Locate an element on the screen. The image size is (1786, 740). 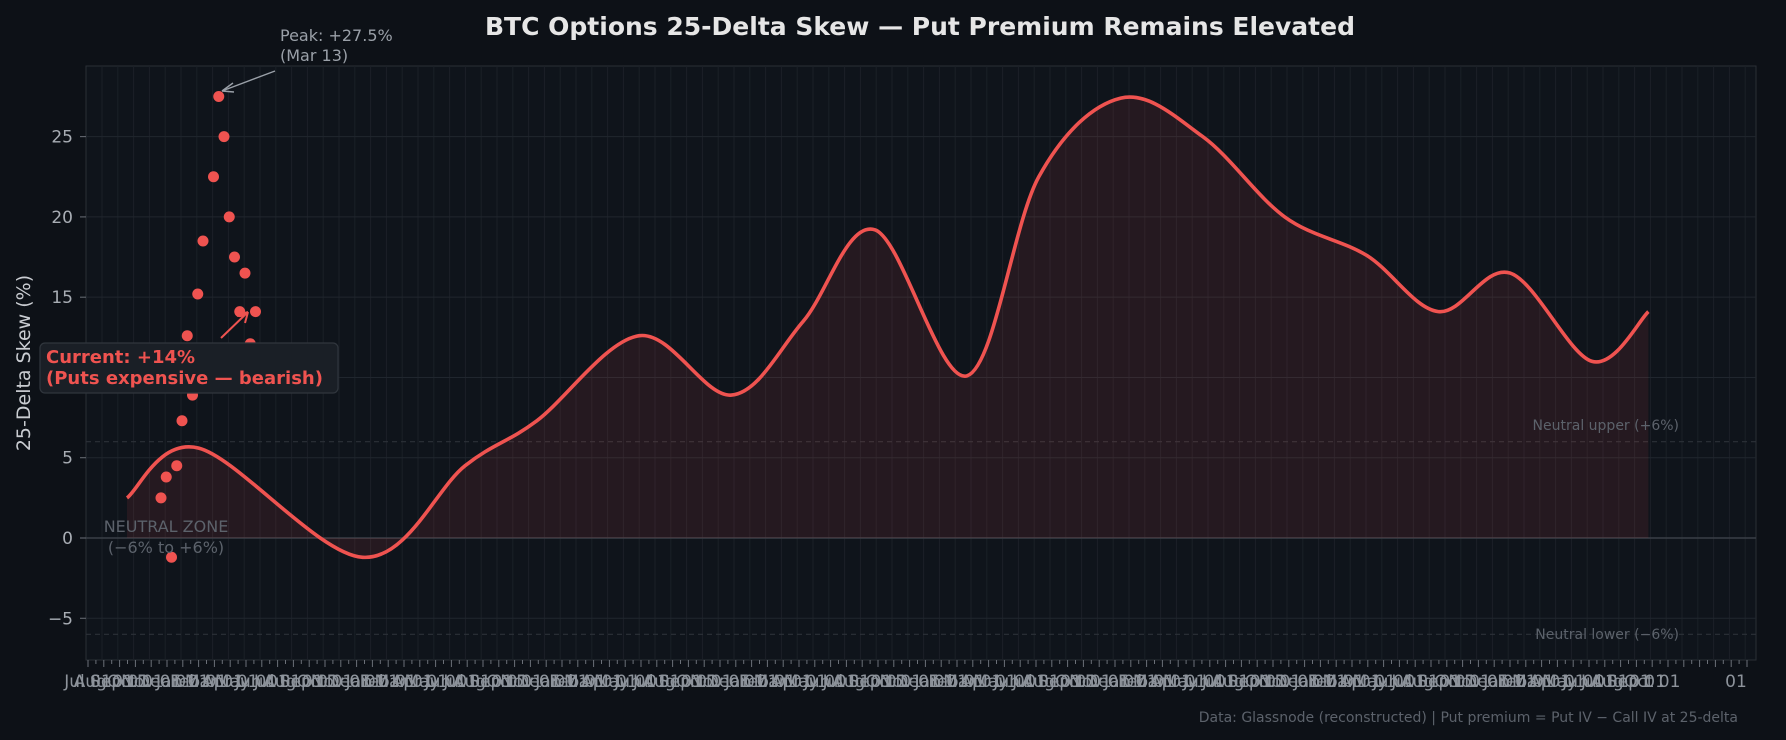
peak-arrow-line is located at coordinates (248, 81).